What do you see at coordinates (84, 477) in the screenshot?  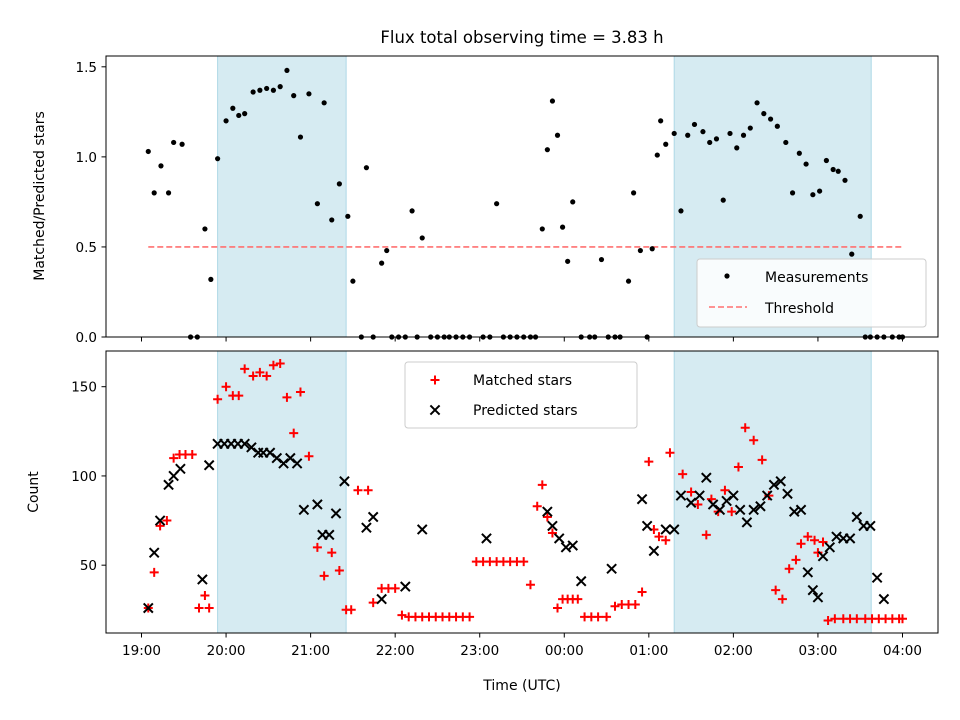 I see `y-tick-label: 100` at bounding box center [84, 477].